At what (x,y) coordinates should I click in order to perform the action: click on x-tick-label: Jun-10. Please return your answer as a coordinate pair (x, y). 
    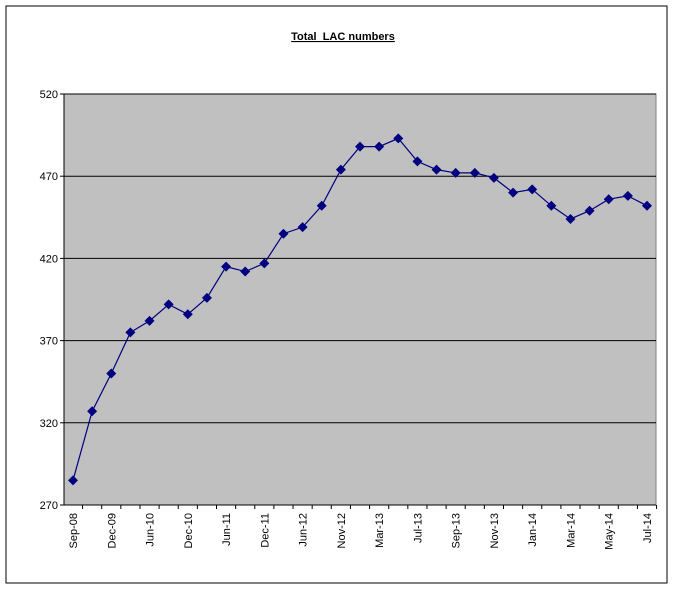
    Looking at the image, I should click on (151, 530).